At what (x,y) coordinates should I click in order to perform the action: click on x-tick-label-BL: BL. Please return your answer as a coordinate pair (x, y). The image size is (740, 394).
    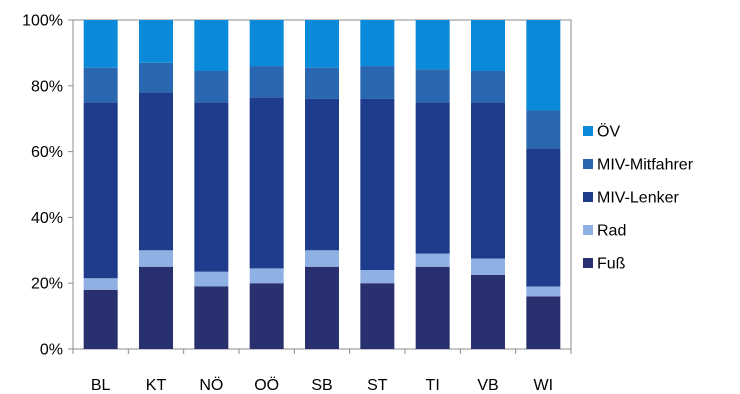
    Looking at the image, I should click on (101, 385).